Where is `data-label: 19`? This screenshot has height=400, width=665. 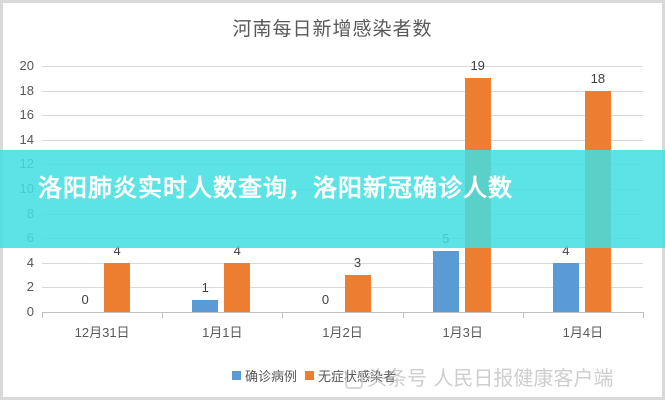 data-label: 19 is located at coordinates (477, 66).